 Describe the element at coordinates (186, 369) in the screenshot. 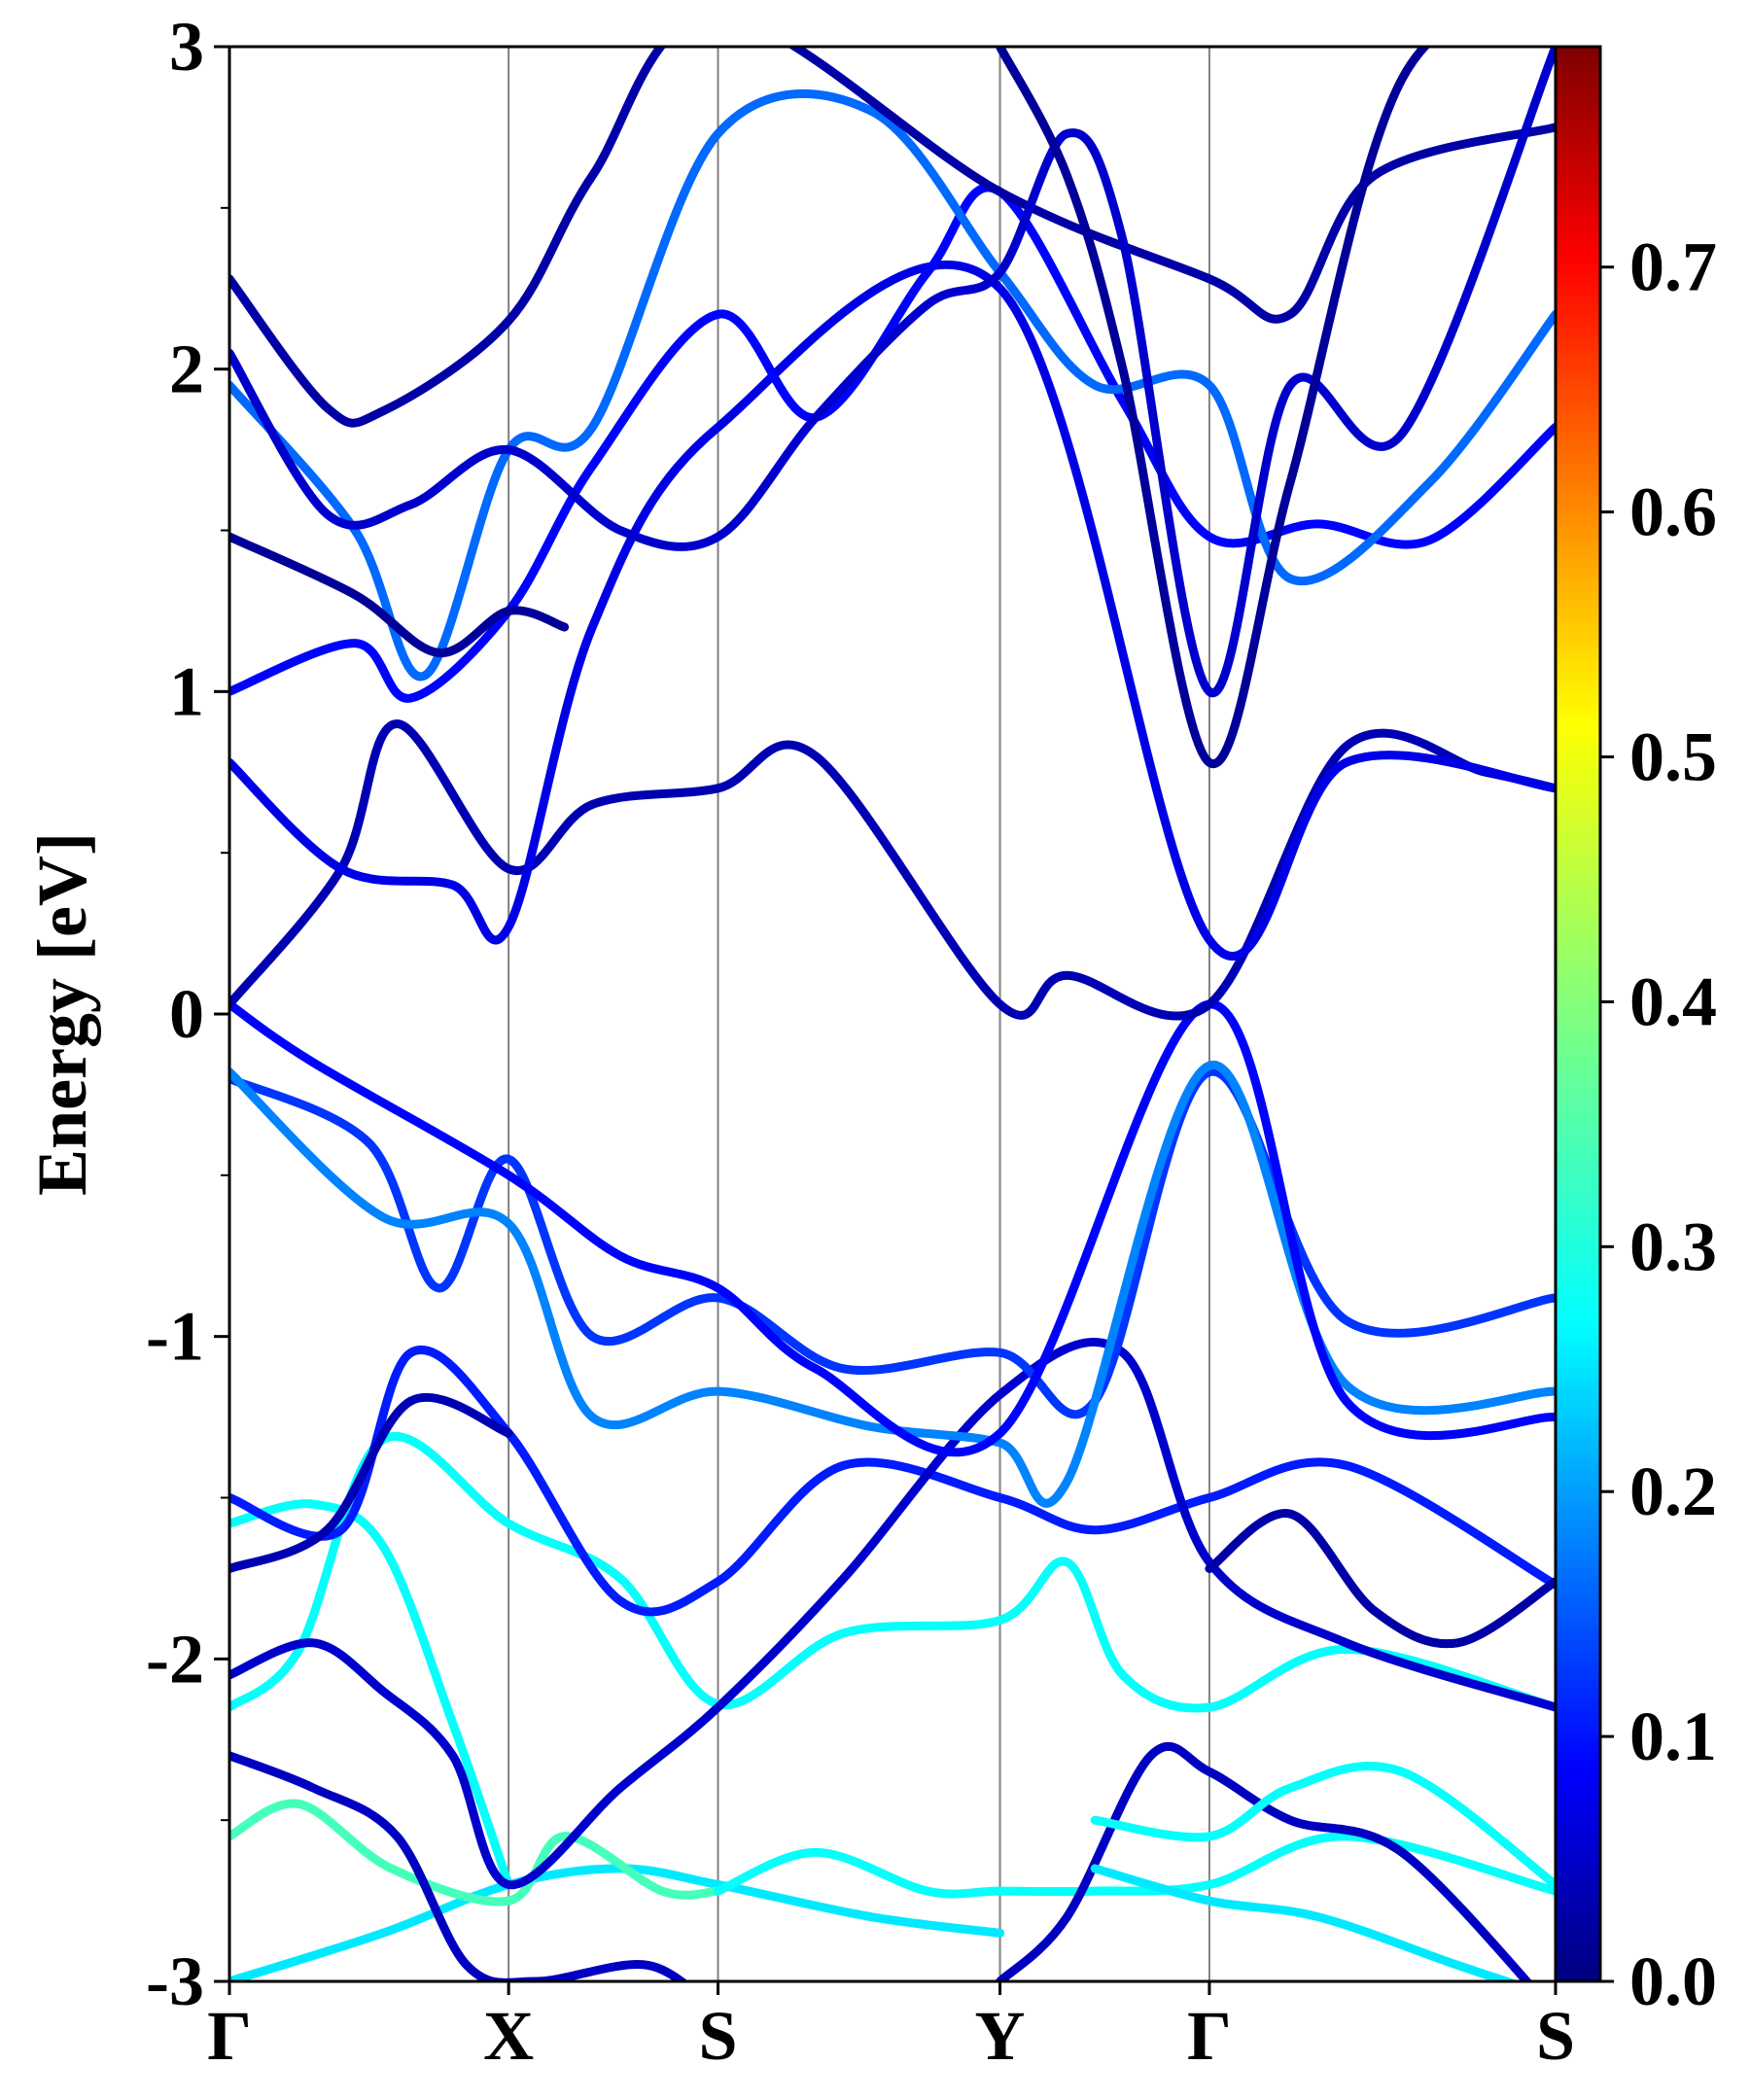

I see `y-tick-label: 2` at that location.